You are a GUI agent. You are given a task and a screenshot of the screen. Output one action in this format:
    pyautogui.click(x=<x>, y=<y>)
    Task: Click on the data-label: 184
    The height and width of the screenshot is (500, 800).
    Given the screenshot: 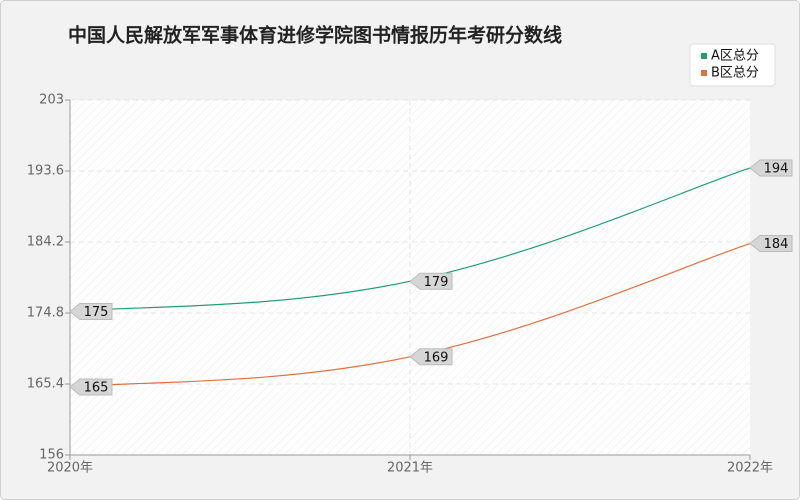 What is the action you would take?
    pyautogui.click(x=776, y=244)
    